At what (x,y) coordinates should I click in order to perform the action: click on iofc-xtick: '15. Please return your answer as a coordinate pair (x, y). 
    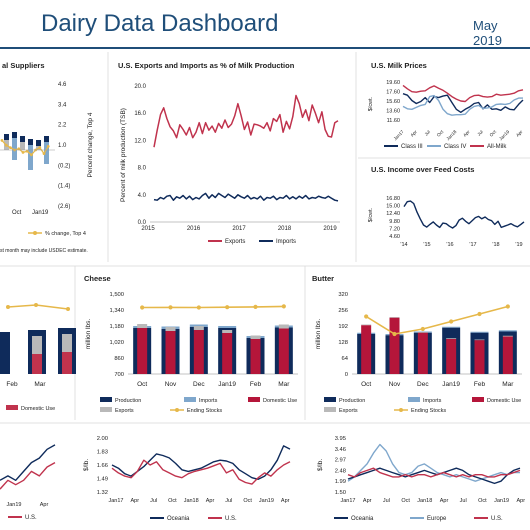
    Looking at the image, I should click on (426, 245).